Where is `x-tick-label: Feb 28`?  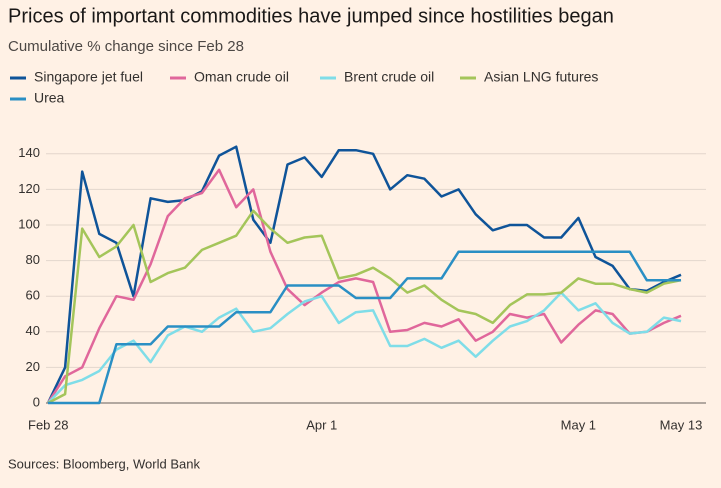
x-tick-label: Feb 28 is located at coordinates (48, 424).